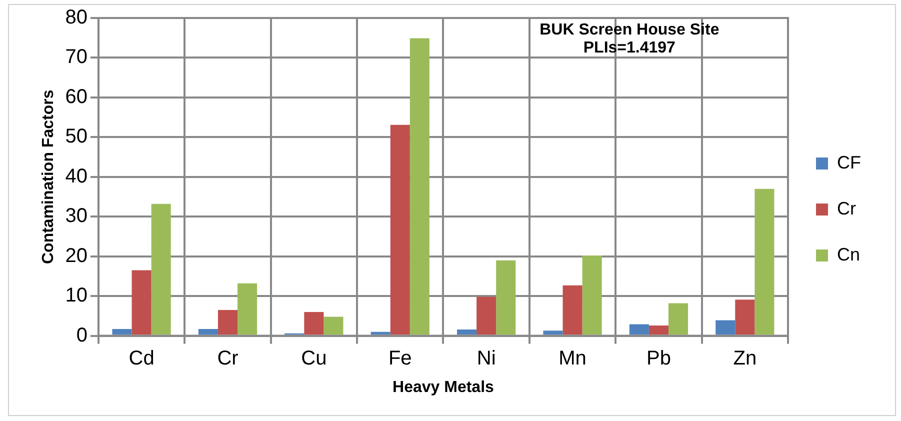 This screenshot has width=901, height=421. What do you see at coordinates (486, 358) in the screenshot?
I see `x-tick-label: Ni` at bounding box center [486, 358].